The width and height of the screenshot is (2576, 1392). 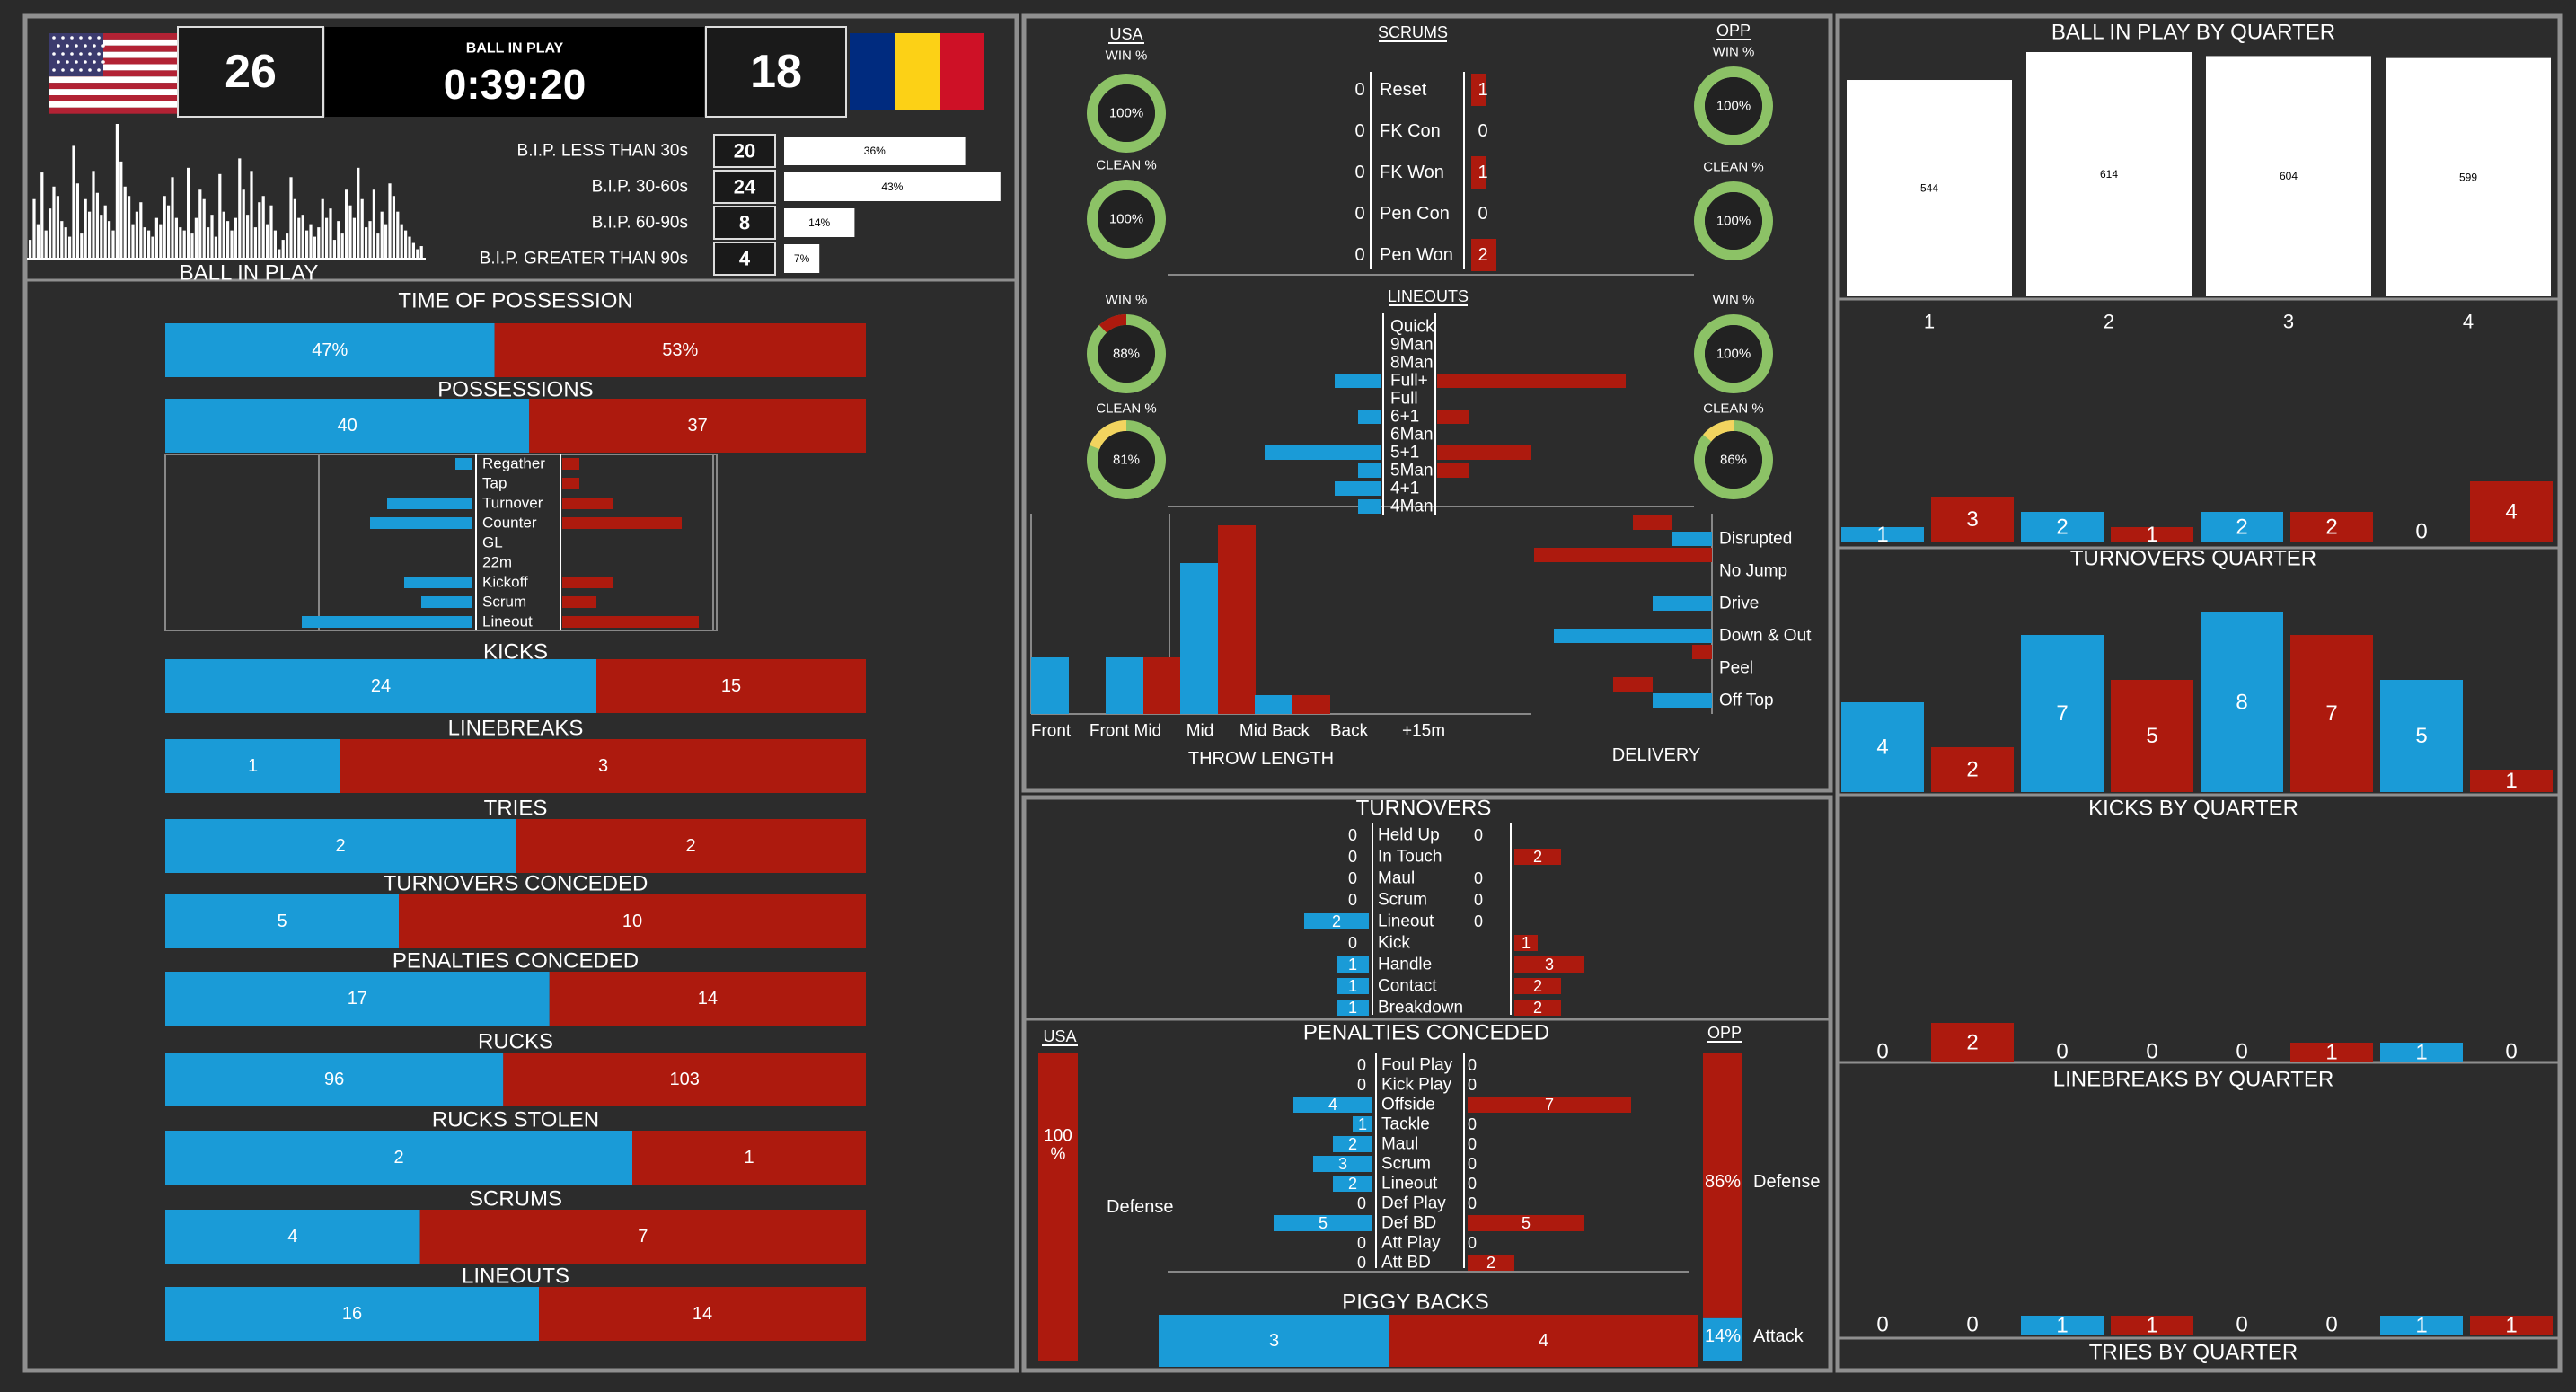 What do you see at coordinates (2152, 534) in the screenshot?
I see `turnovers-quarter-opp-bar` at bounding box center [2152, 534].